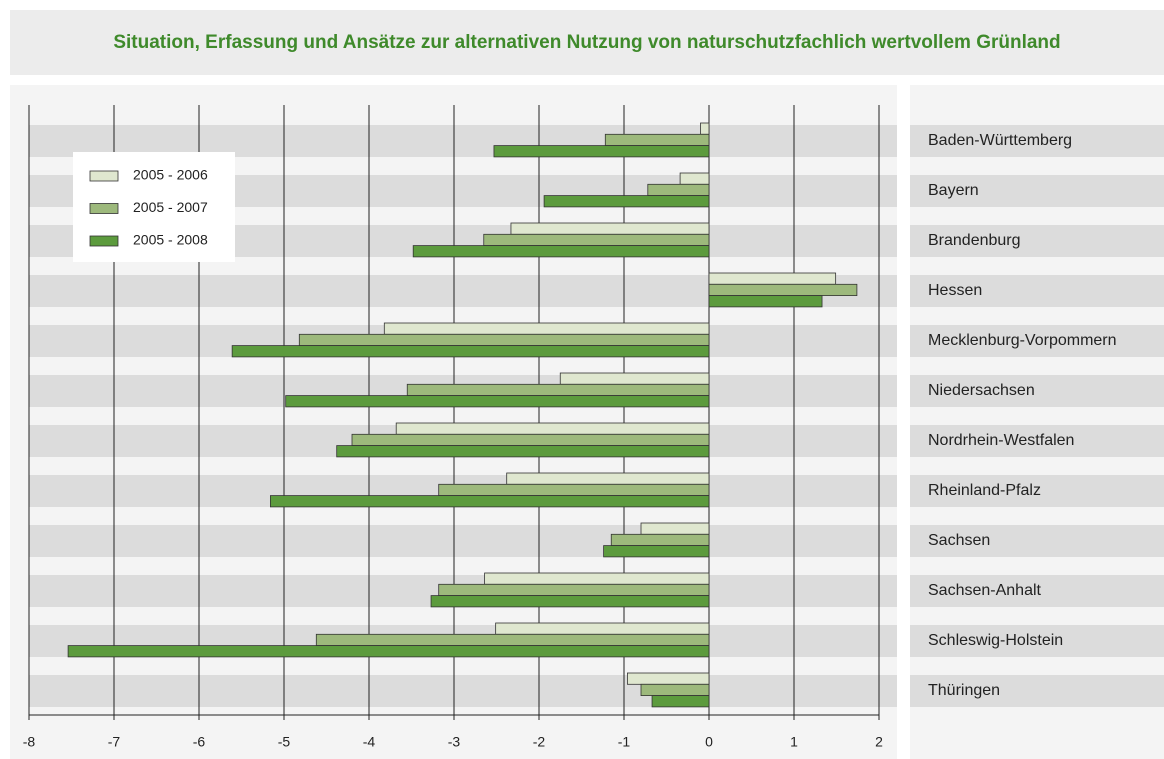  I want to click on category-label: Sachsen, so click(959, 540).